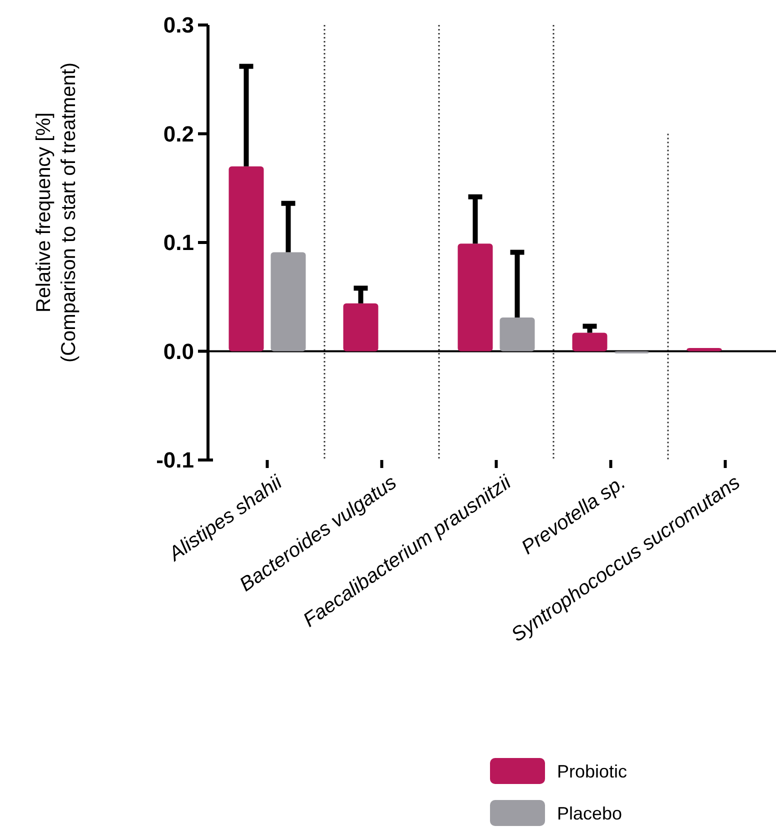 This screenshot has width=776, height=836. Describe the element at coordinates (178, 25) in the screenshot. I see `y-tick-label: 0.3` at that location.